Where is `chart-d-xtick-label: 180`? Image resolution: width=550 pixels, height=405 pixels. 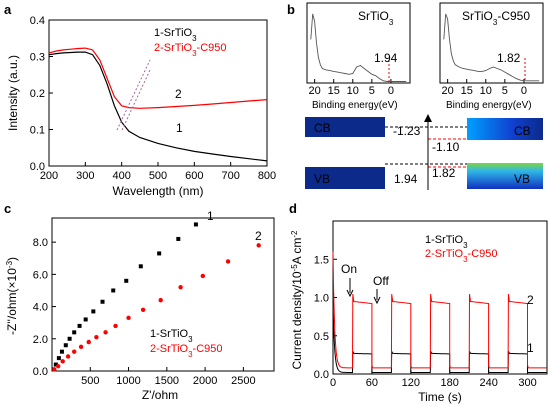
chart-d-xtick-label: 180 is located at coordinates (450, 383).